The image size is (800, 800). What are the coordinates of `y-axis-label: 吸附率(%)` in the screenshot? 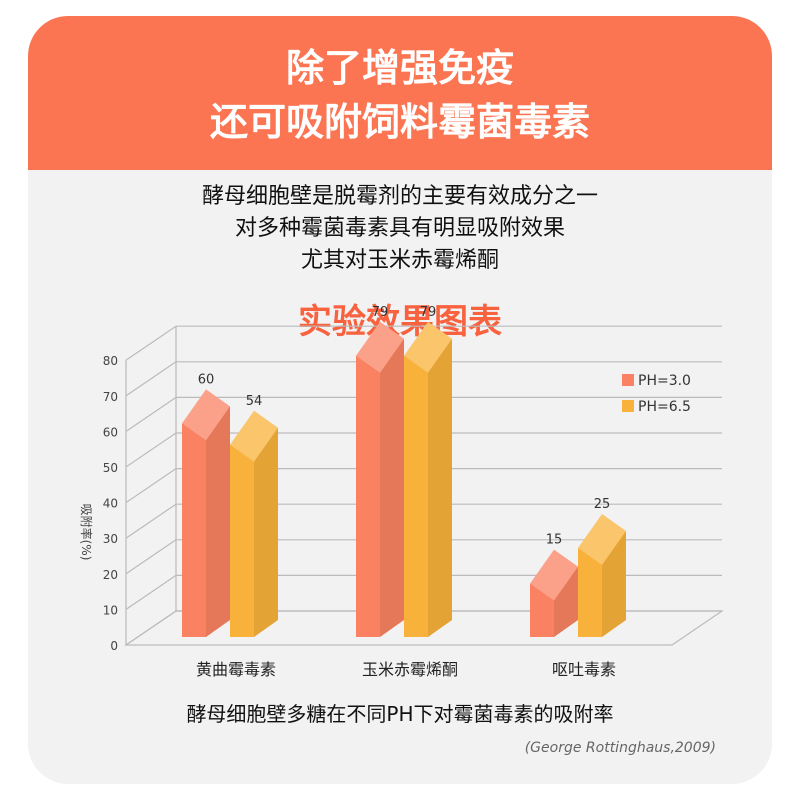 It's located at (86, 532).